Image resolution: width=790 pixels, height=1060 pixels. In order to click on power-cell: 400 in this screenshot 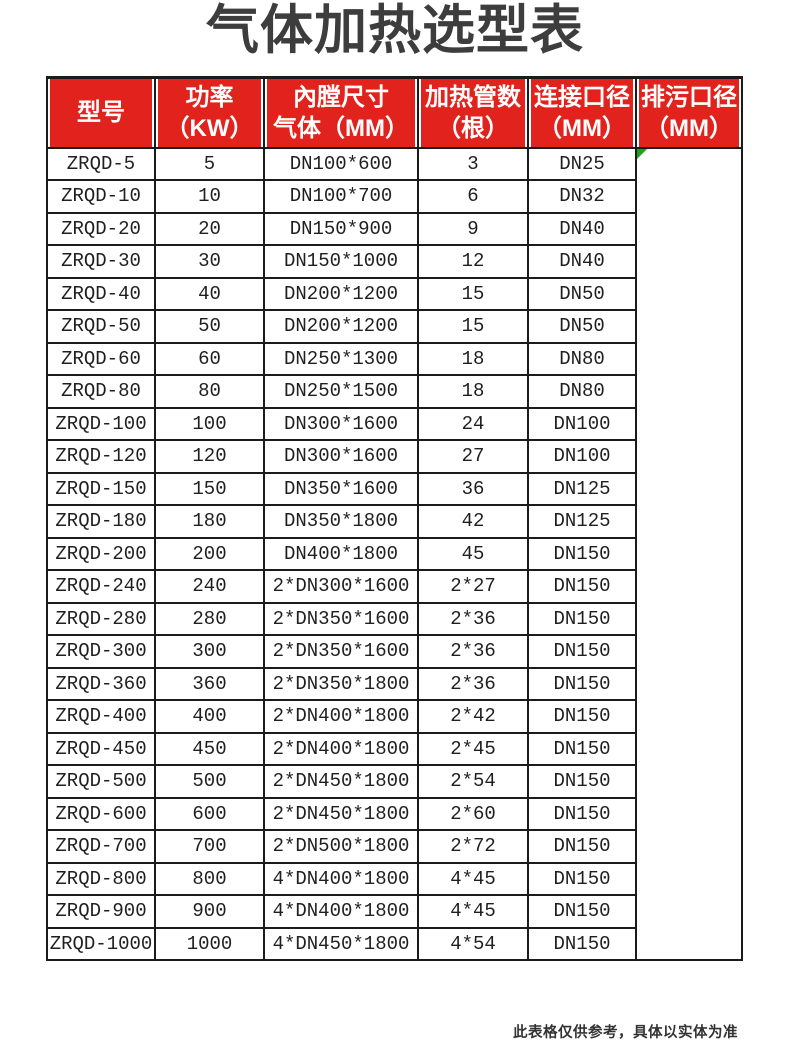, I will do `click(209, 716)`.